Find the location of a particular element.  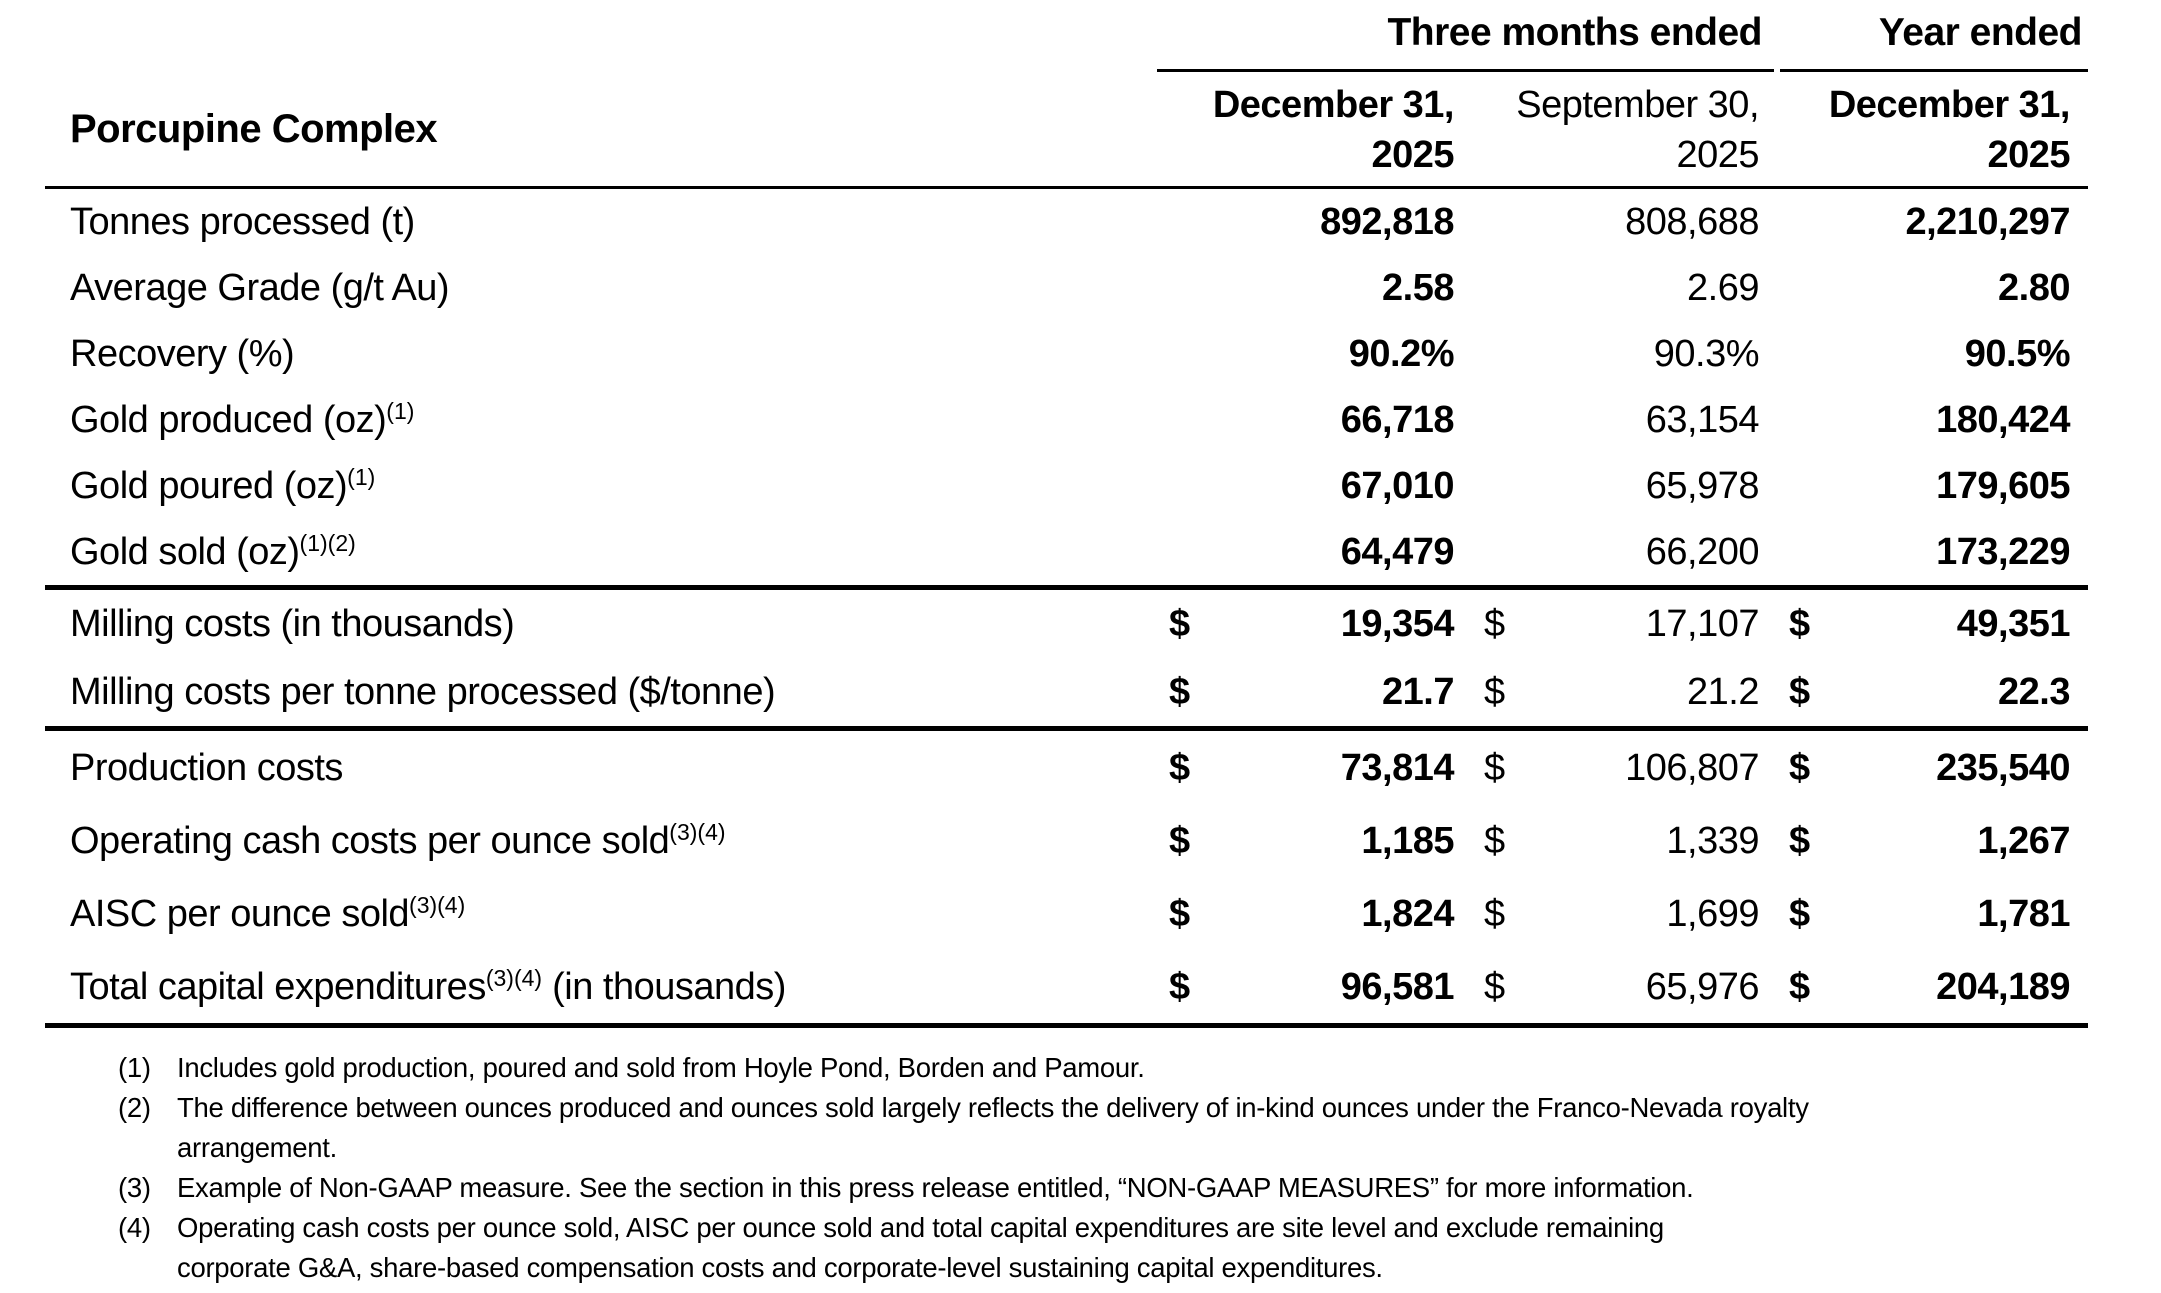

row-label-text: Operating cash costs per ounce sold is located at coordinates (370, 840).